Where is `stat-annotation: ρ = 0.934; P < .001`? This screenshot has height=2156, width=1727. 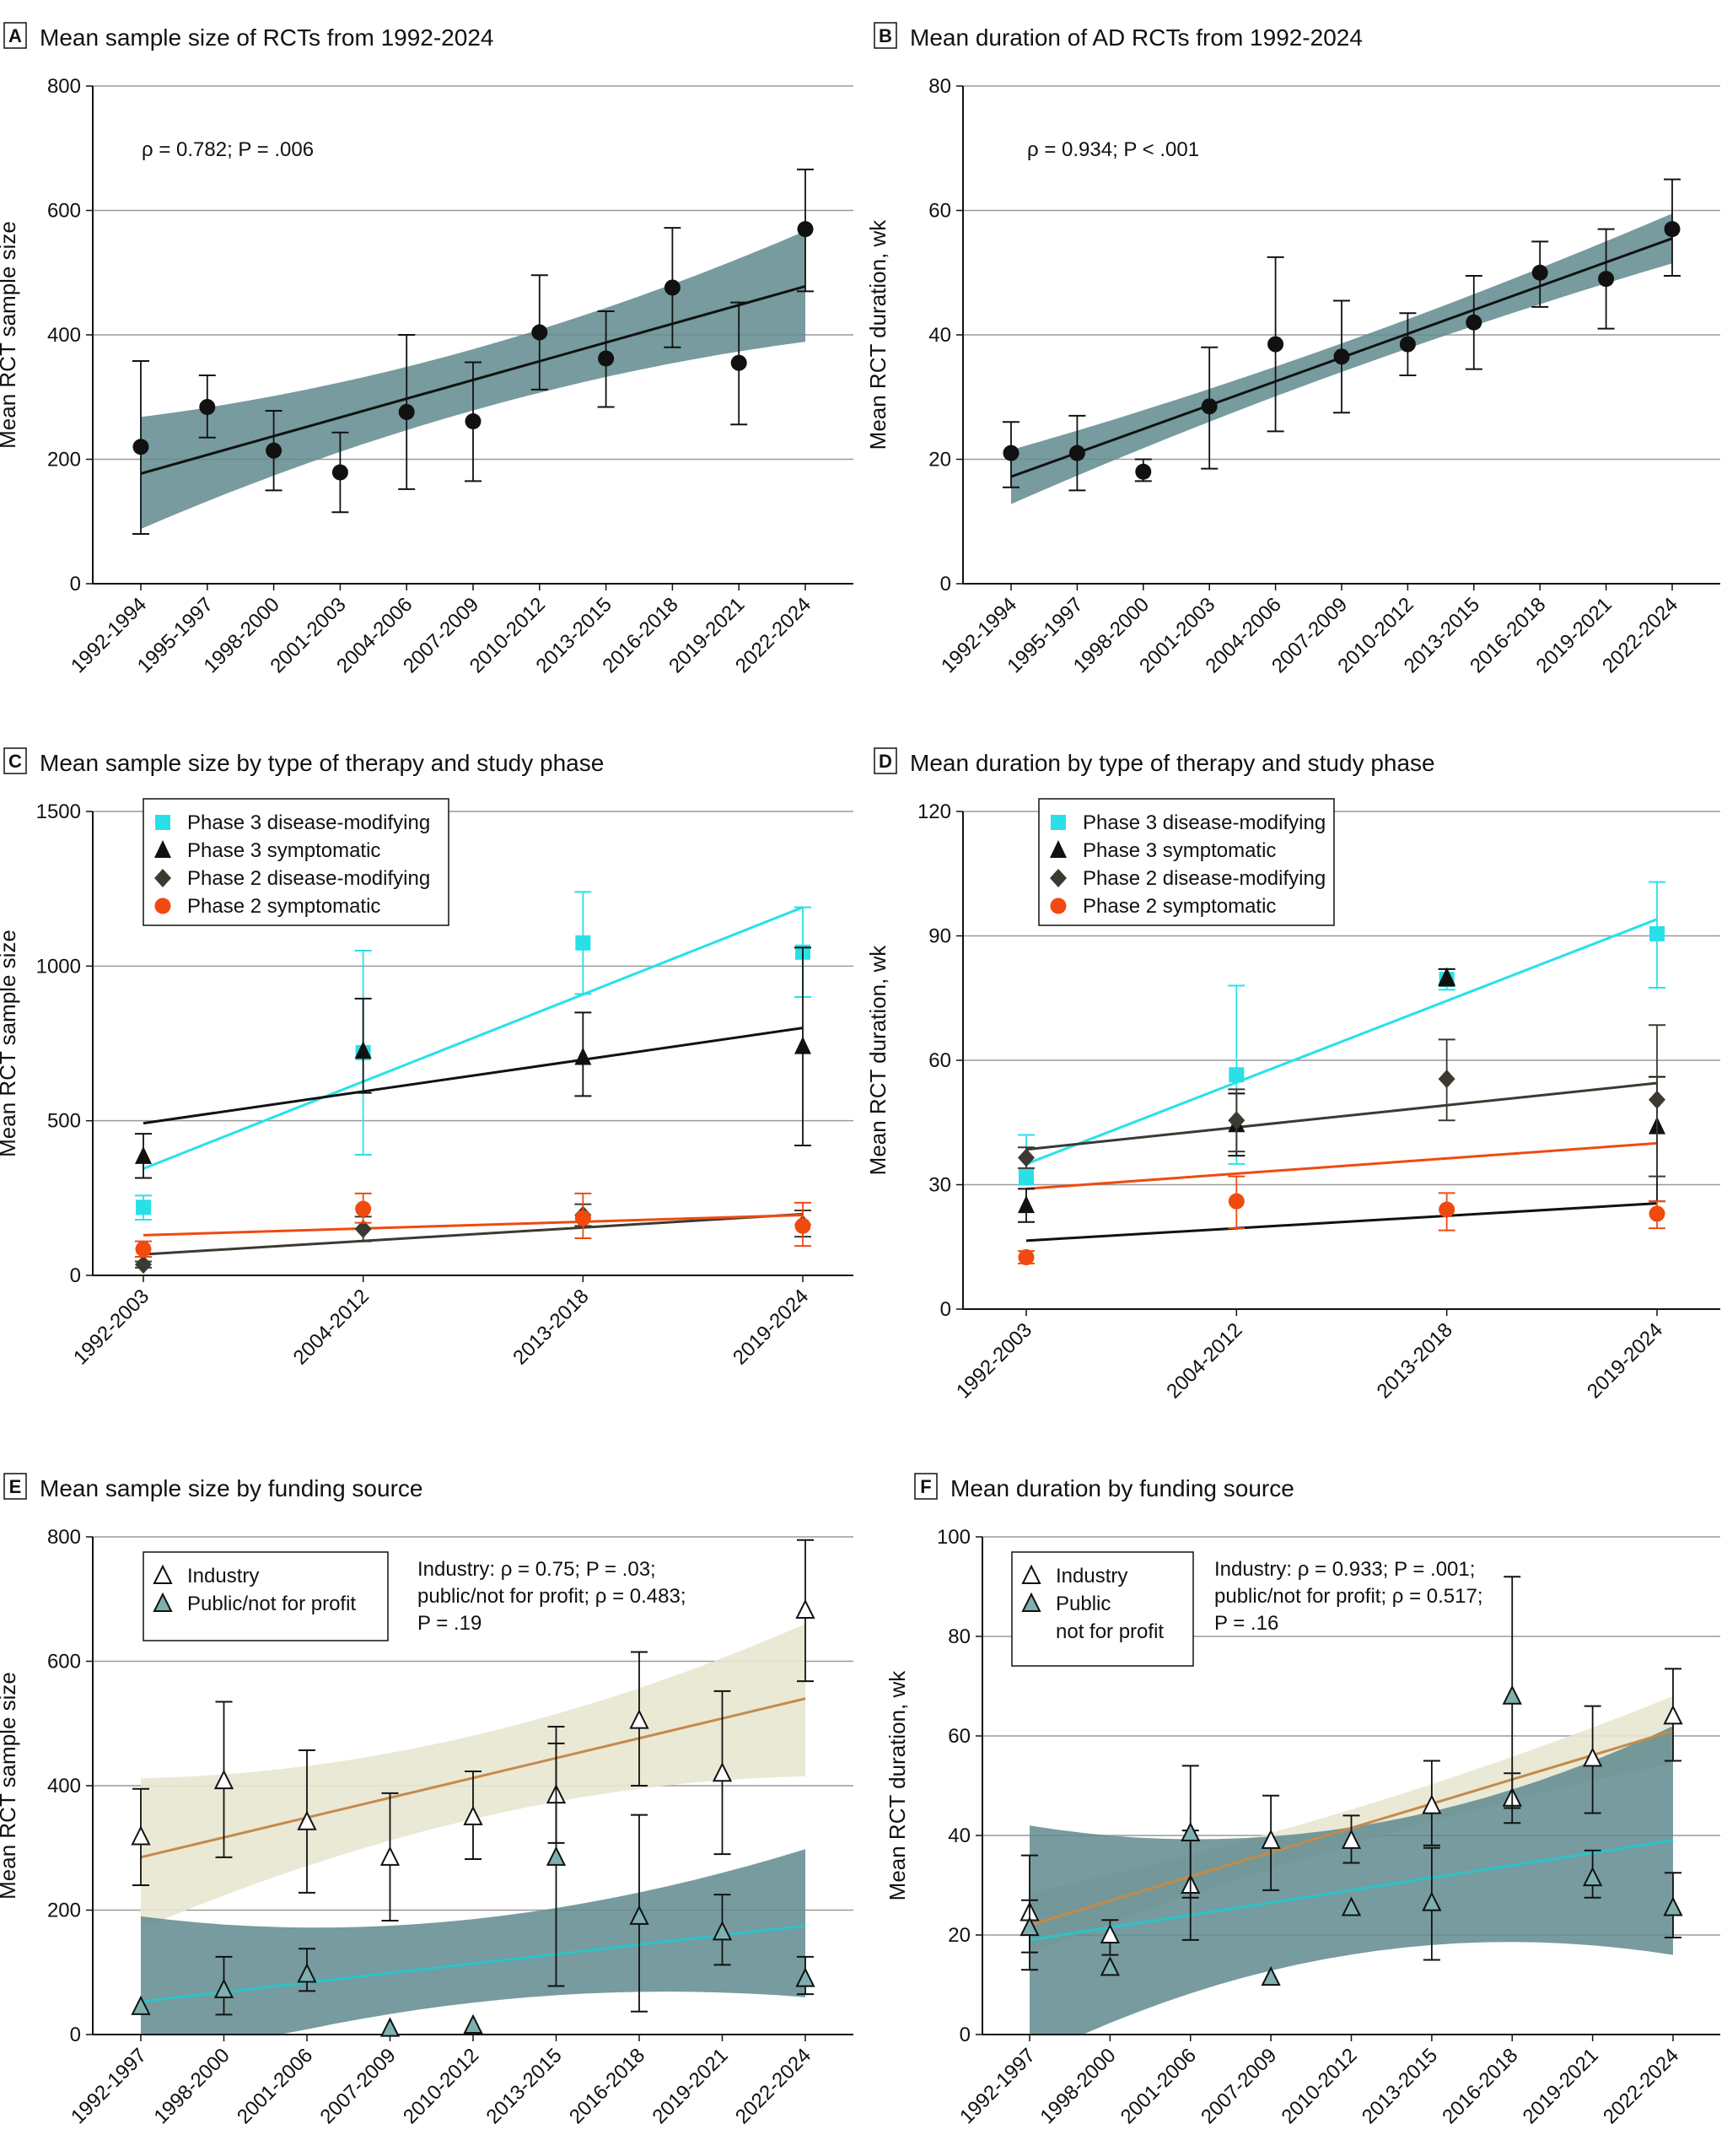
stat-annotation: ρ = 0.934; P < .001 is located at coordinates (1113, 149).